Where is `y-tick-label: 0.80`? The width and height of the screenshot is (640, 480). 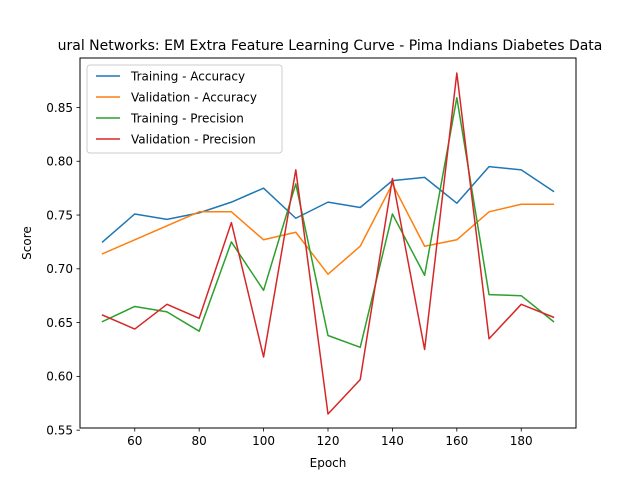
y-tick-label: 0.80 is located at coordinates (59, 162).